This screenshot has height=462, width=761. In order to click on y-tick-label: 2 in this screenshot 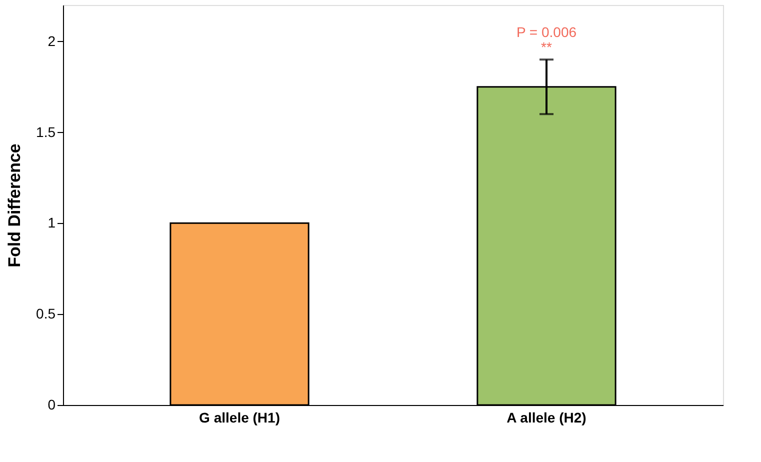, I will do `click(52, 40)`.